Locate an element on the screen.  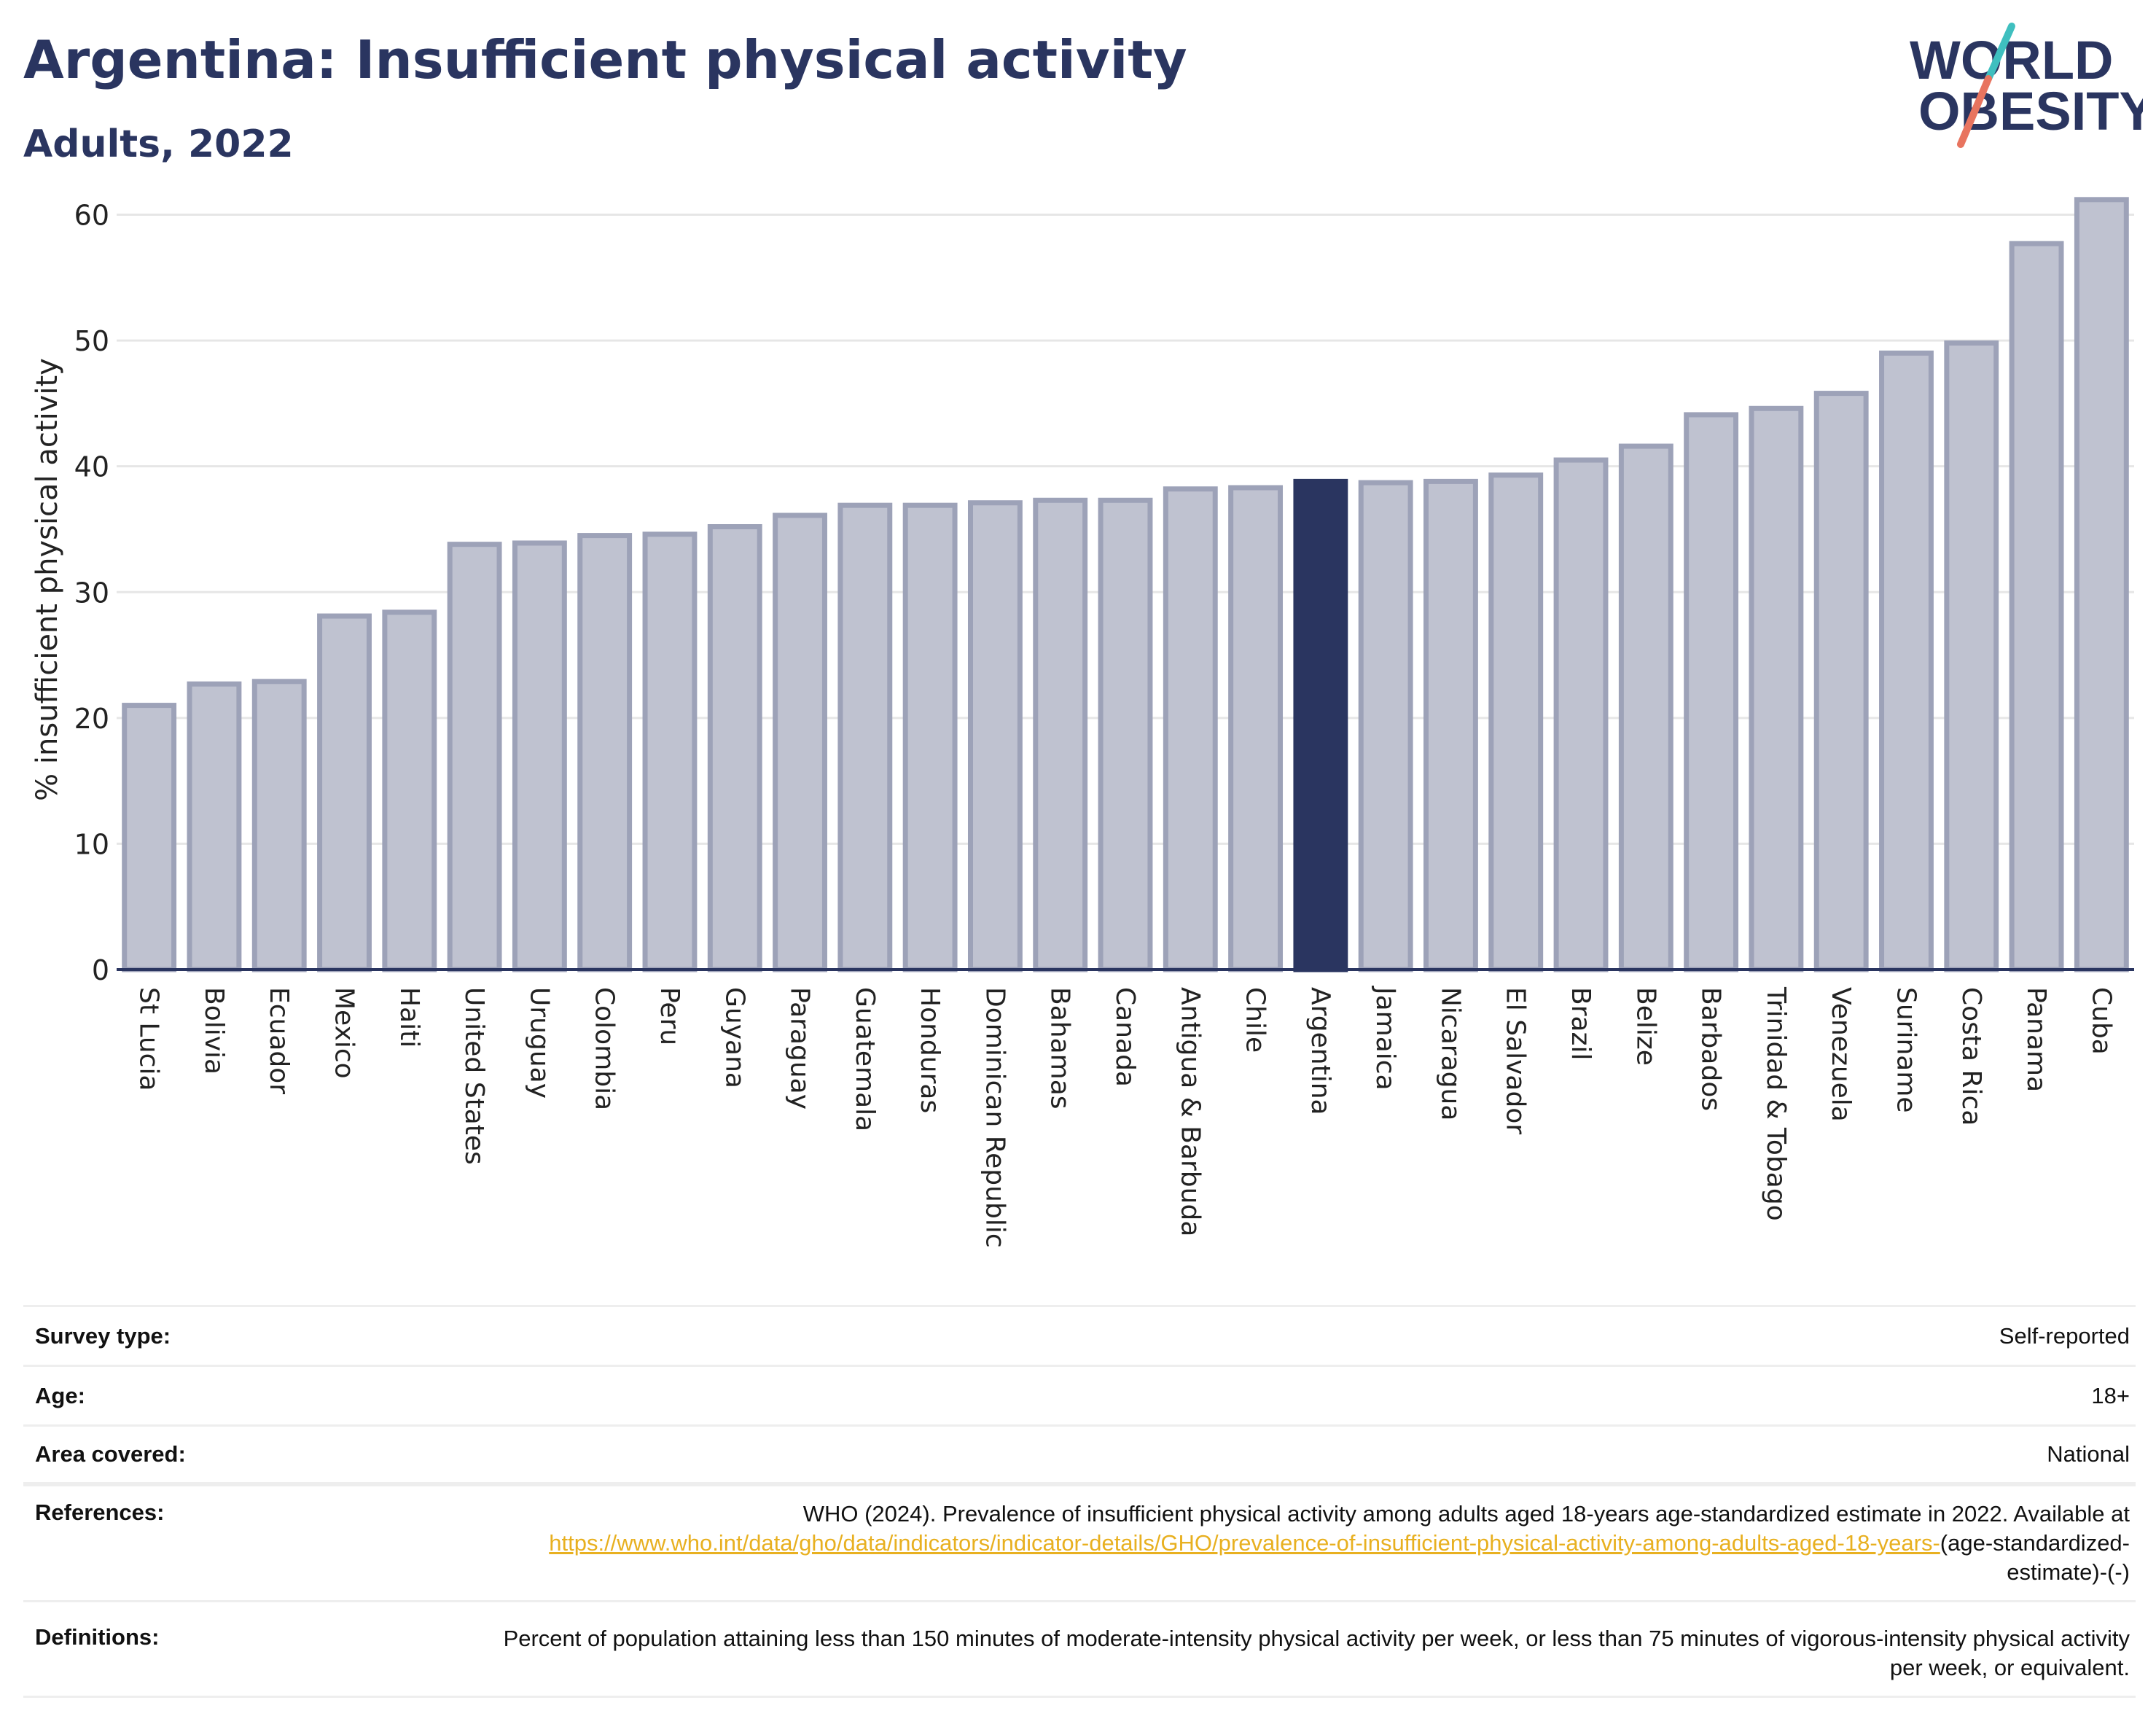
x-tick-label: Chile is located at coordinates (1256, 1020).